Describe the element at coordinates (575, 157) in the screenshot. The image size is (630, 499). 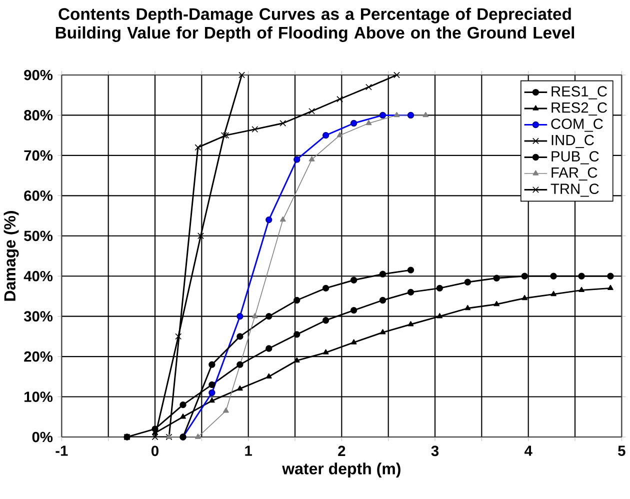
I see `legend-label: PUB_C` at that location.